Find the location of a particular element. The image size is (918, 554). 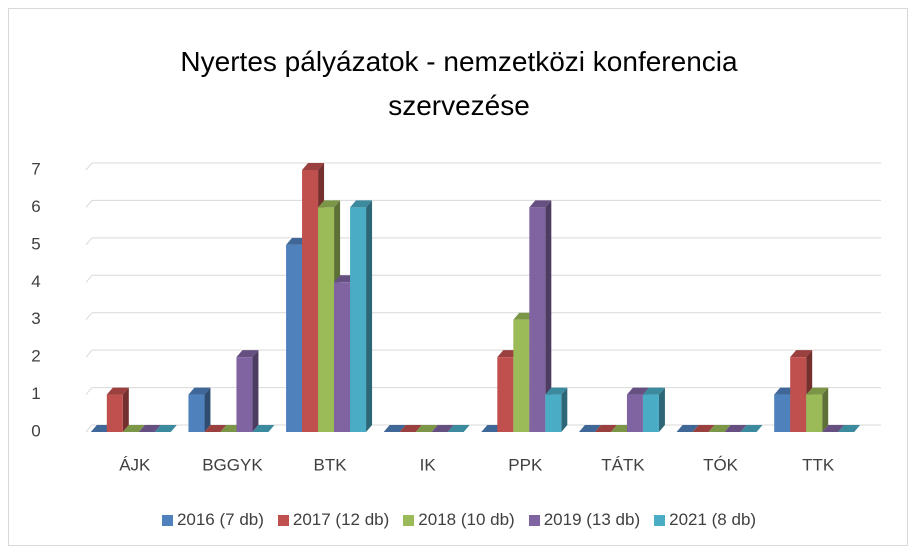

legend-item: 2021 (8 db) is located at coordinates (705, 520).